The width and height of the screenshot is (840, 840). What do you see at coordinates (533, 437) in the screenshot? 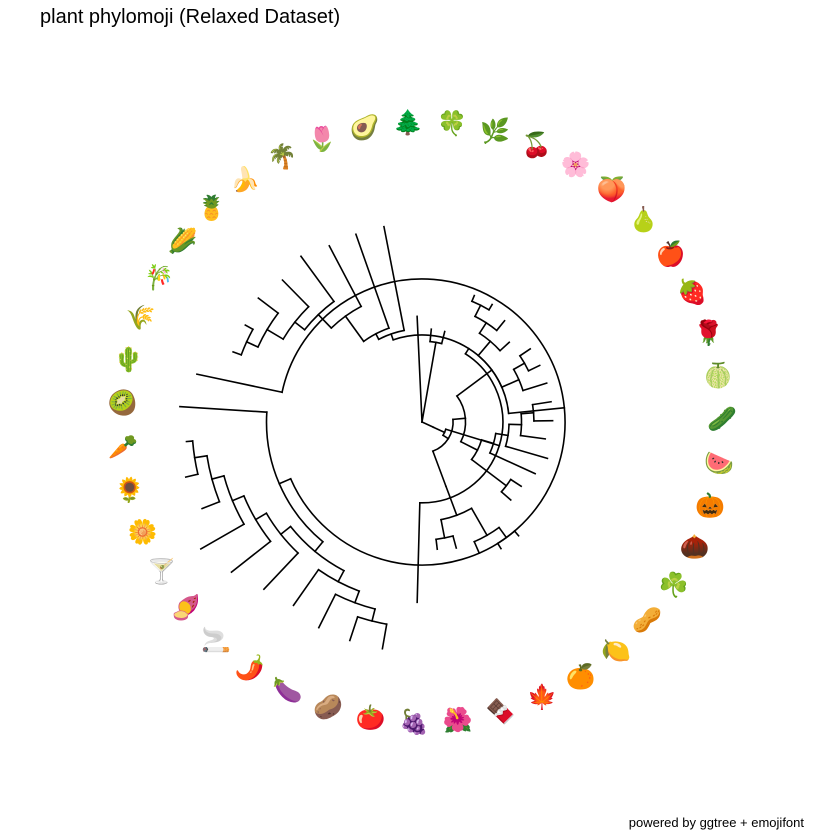
I see `branch-watermelon` at bounding box center [533, 437].